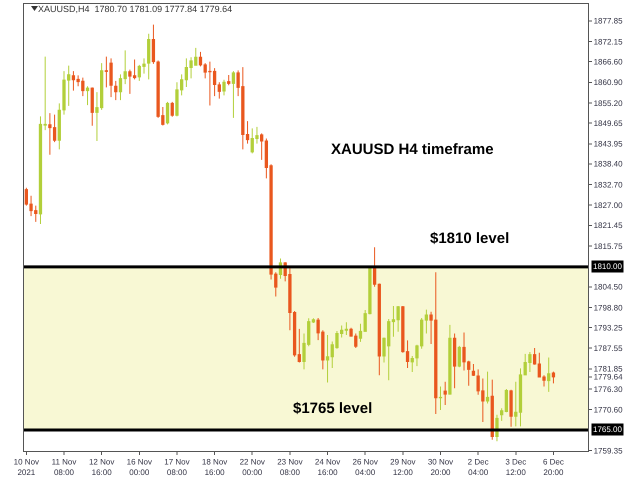 Image resolution: width=640 pixels, height=480 pixels. Describe the element at coordinates (609, 225) in the screenshot. I see `y-tick-label: 1821.45` at that location.